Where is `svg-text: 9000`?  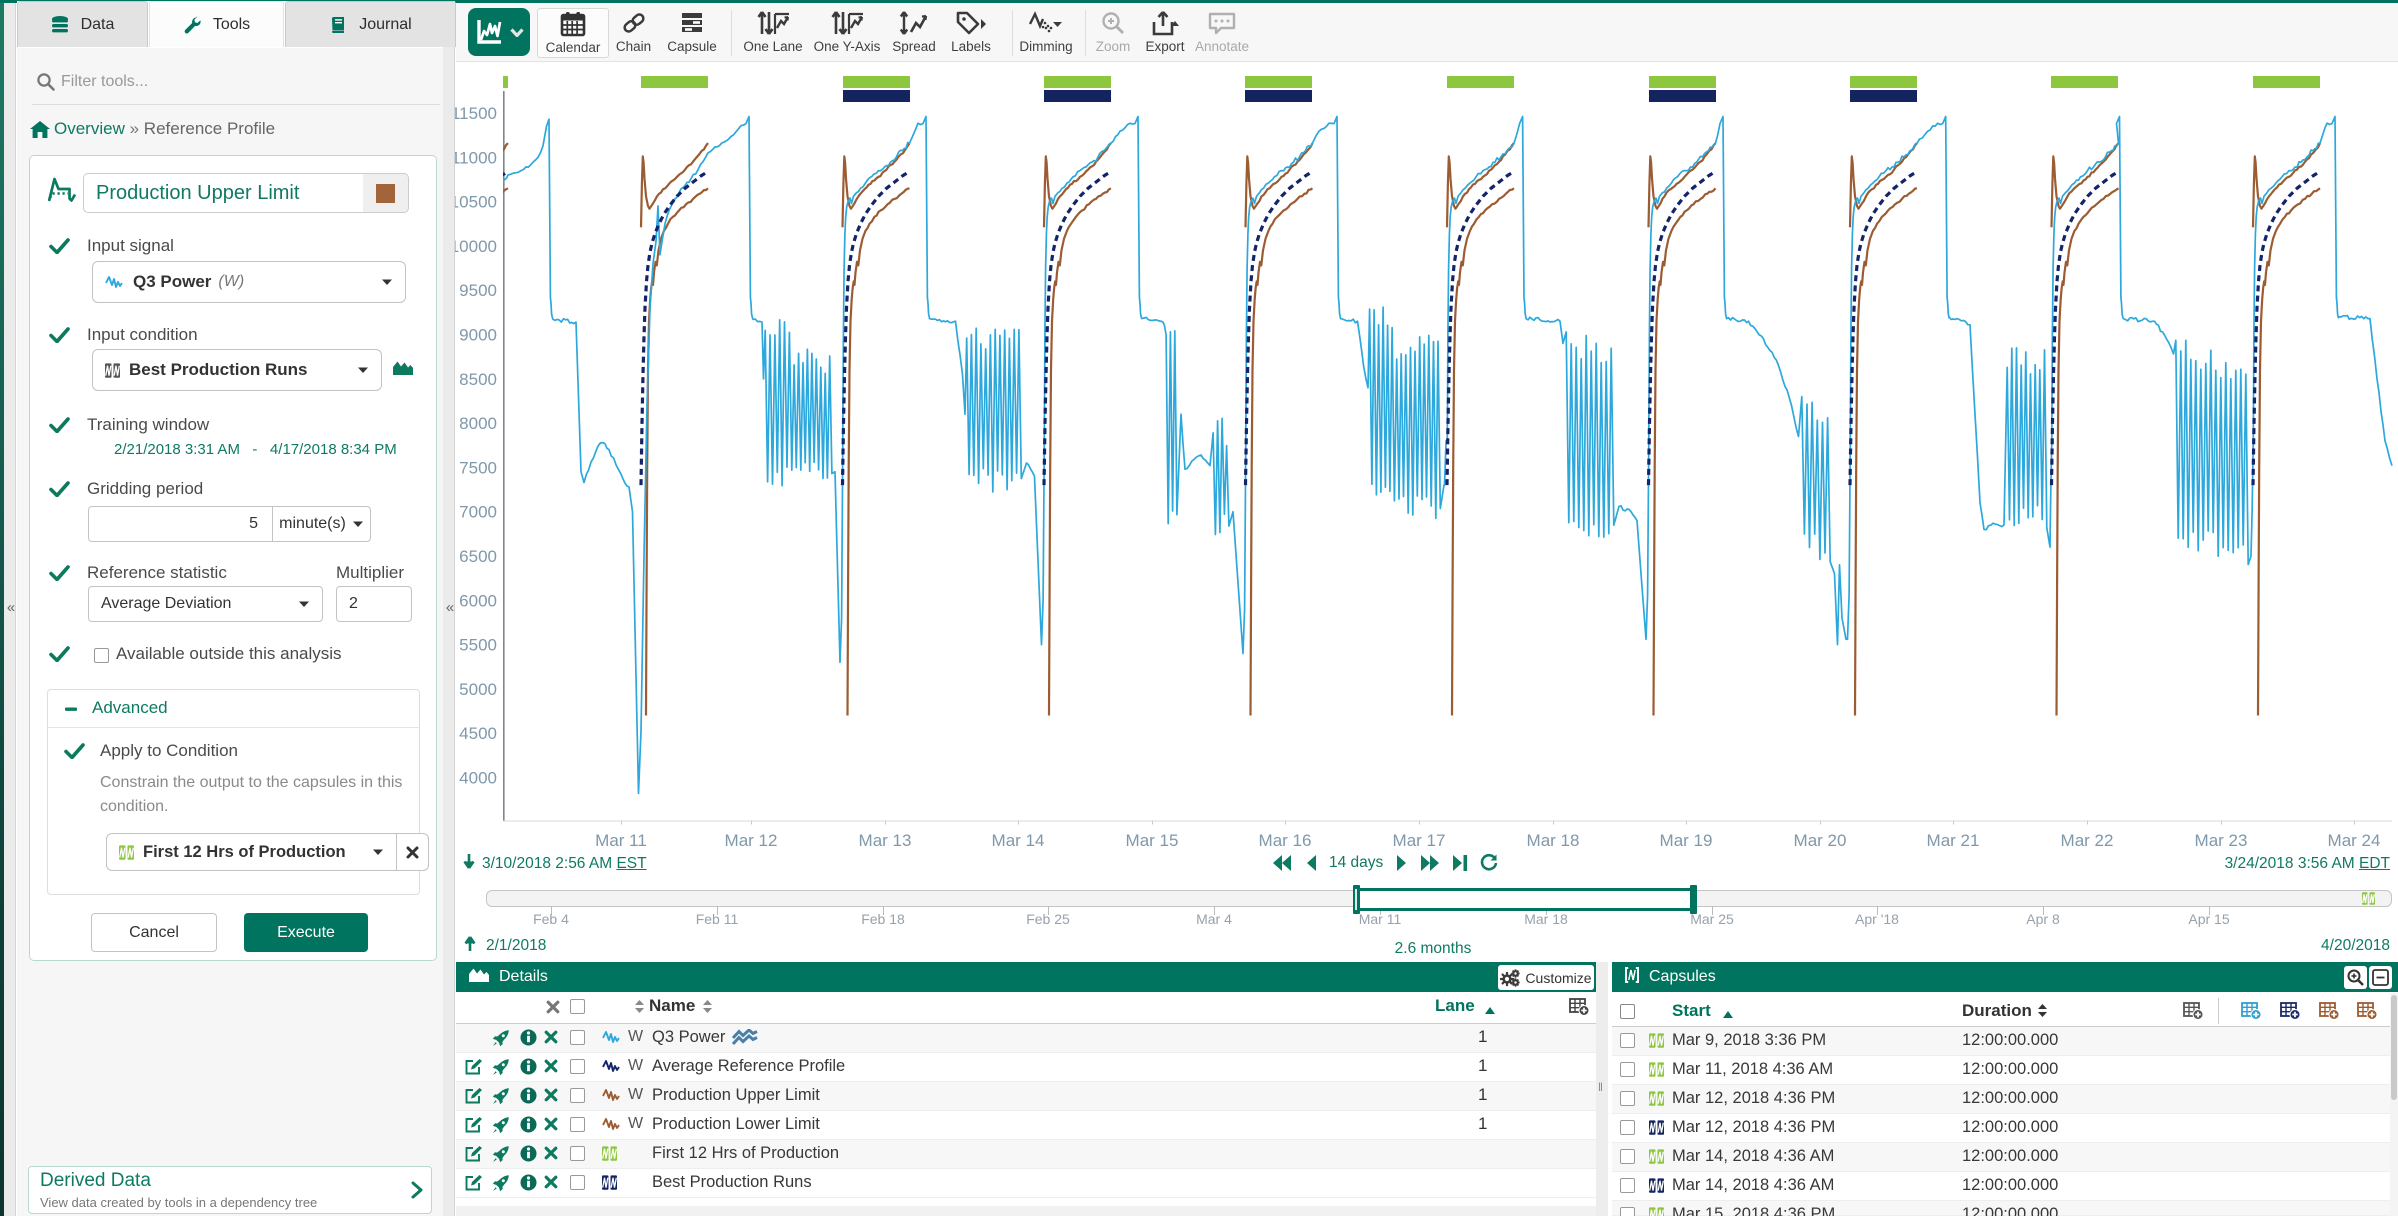 svg-text: 9000 is located at coordinates (478, 335).